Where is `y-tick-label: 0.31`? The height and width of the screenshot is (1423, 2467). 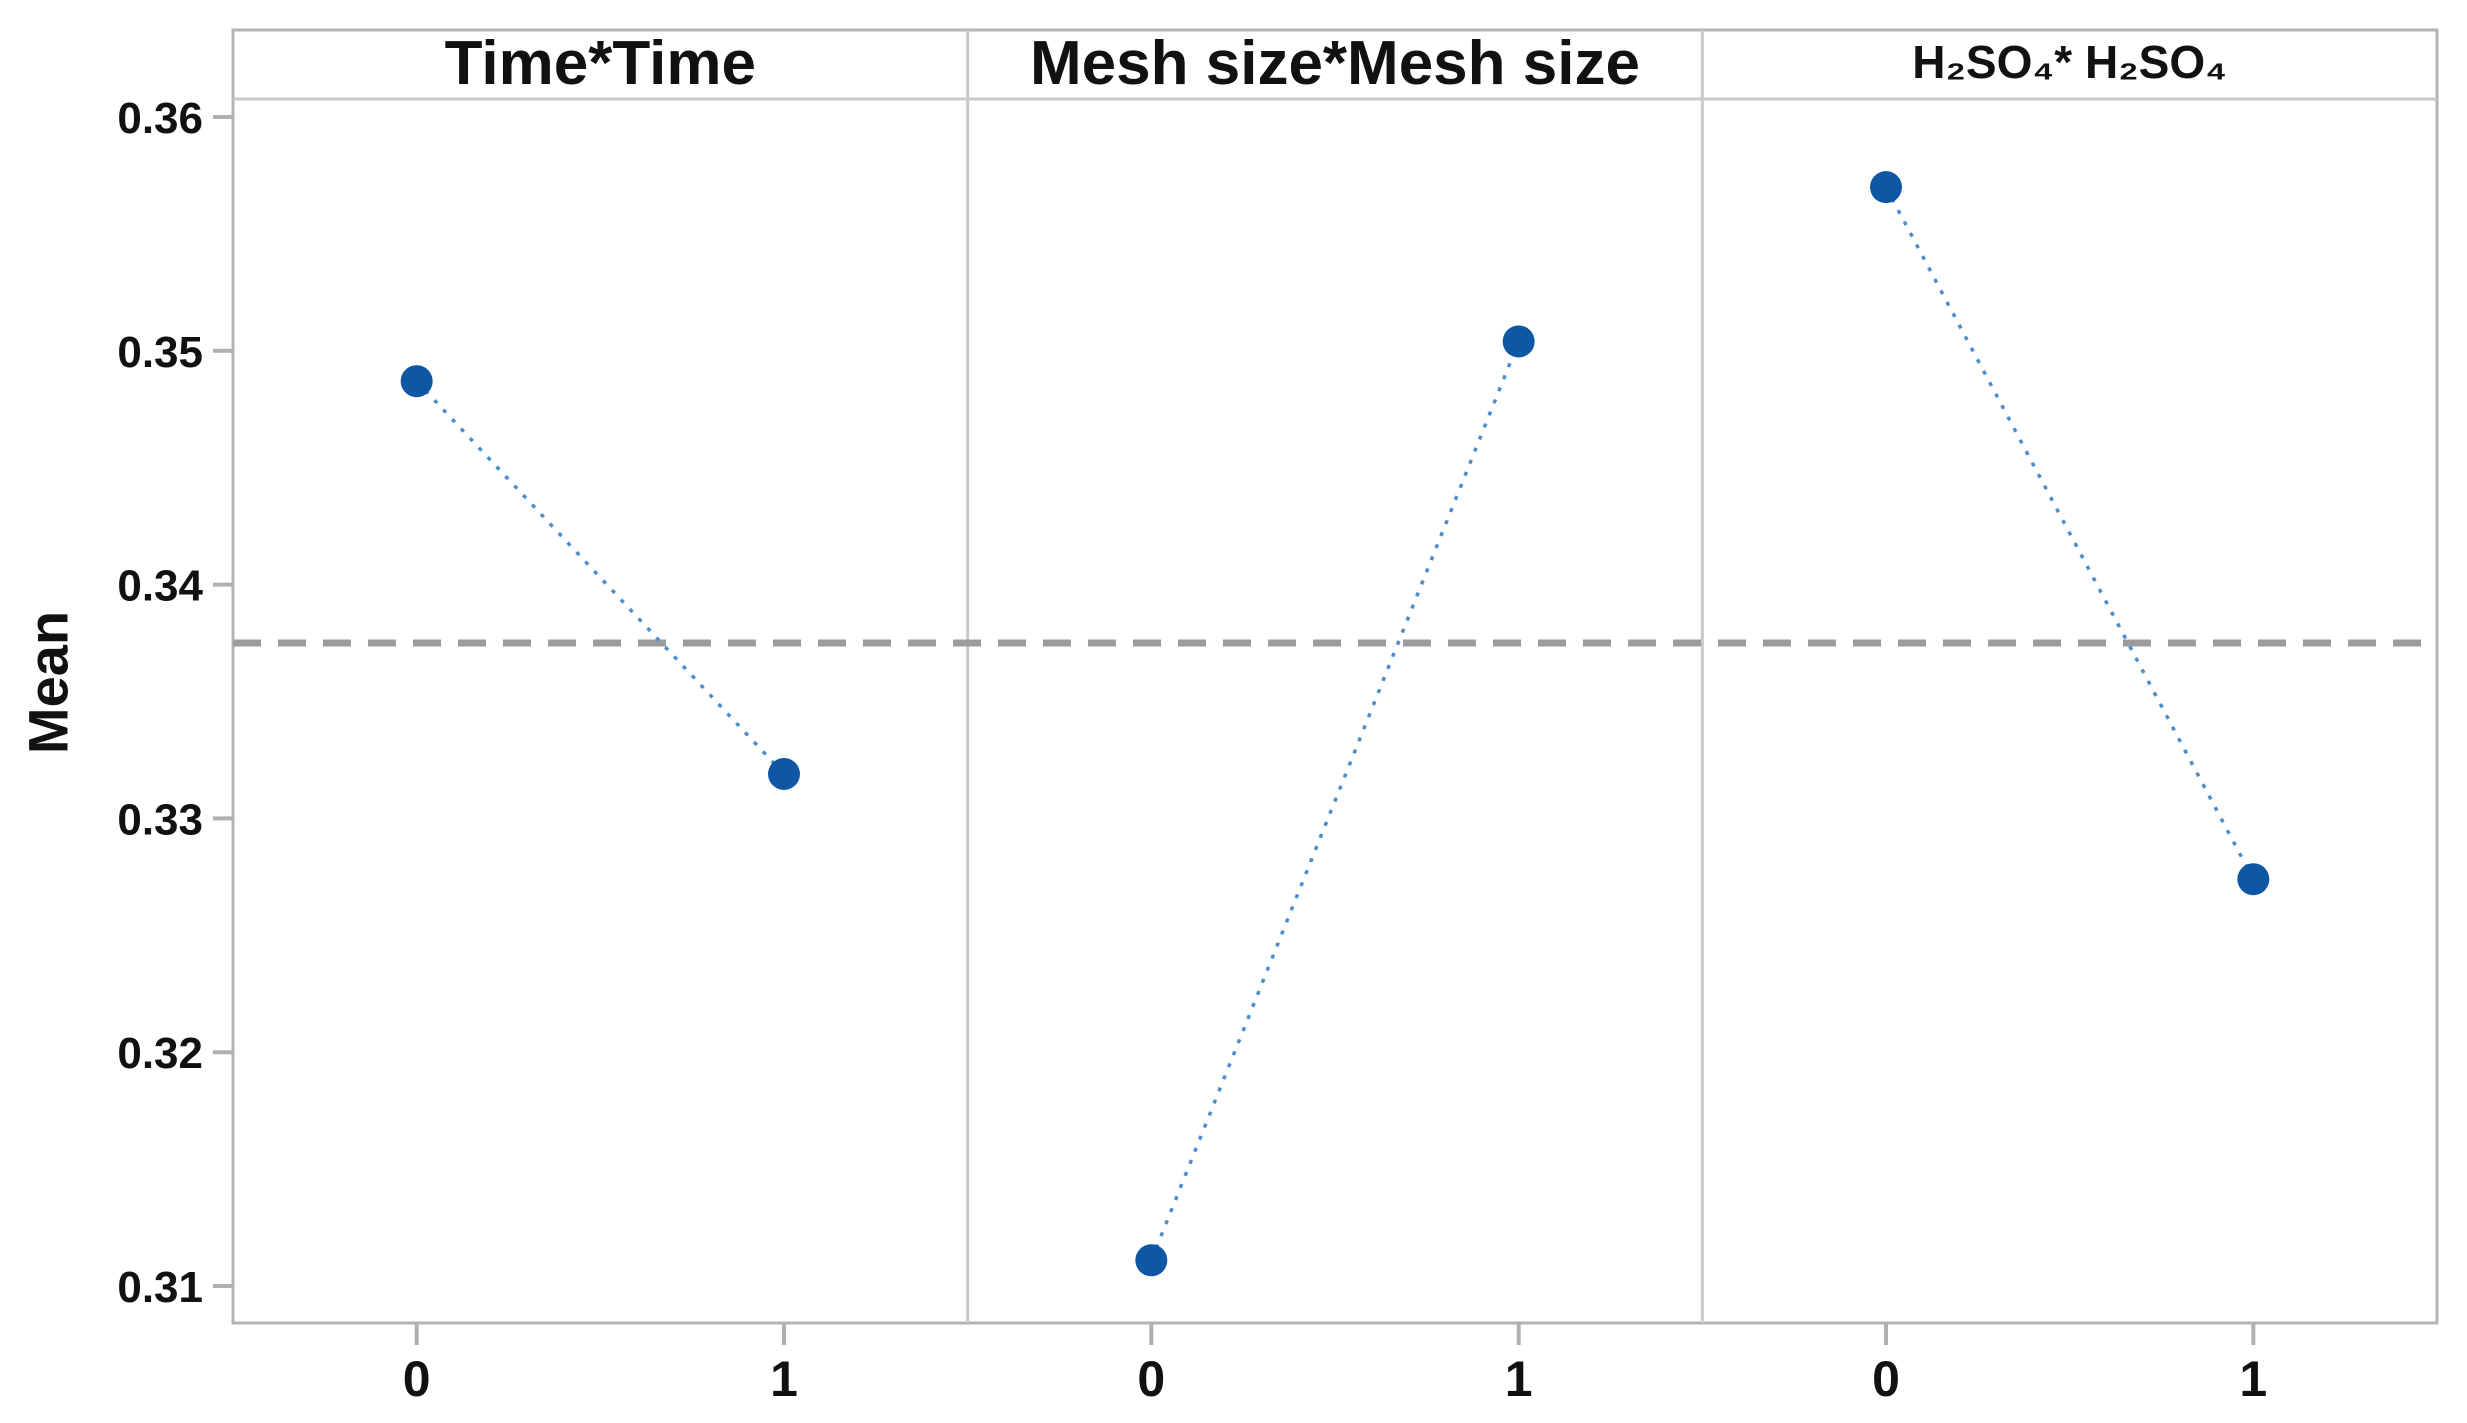 y-tick-label: 0.31 is located at coordinates (160, 1287).